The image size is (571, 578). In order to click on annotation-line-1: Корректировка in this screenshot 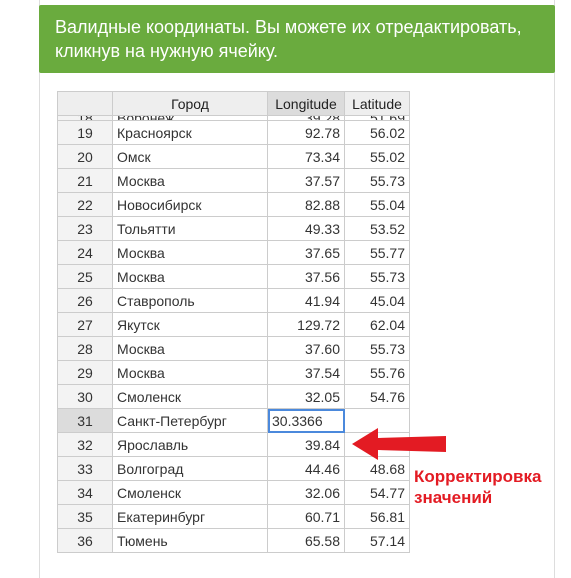, I will do `click(478, 476)`.